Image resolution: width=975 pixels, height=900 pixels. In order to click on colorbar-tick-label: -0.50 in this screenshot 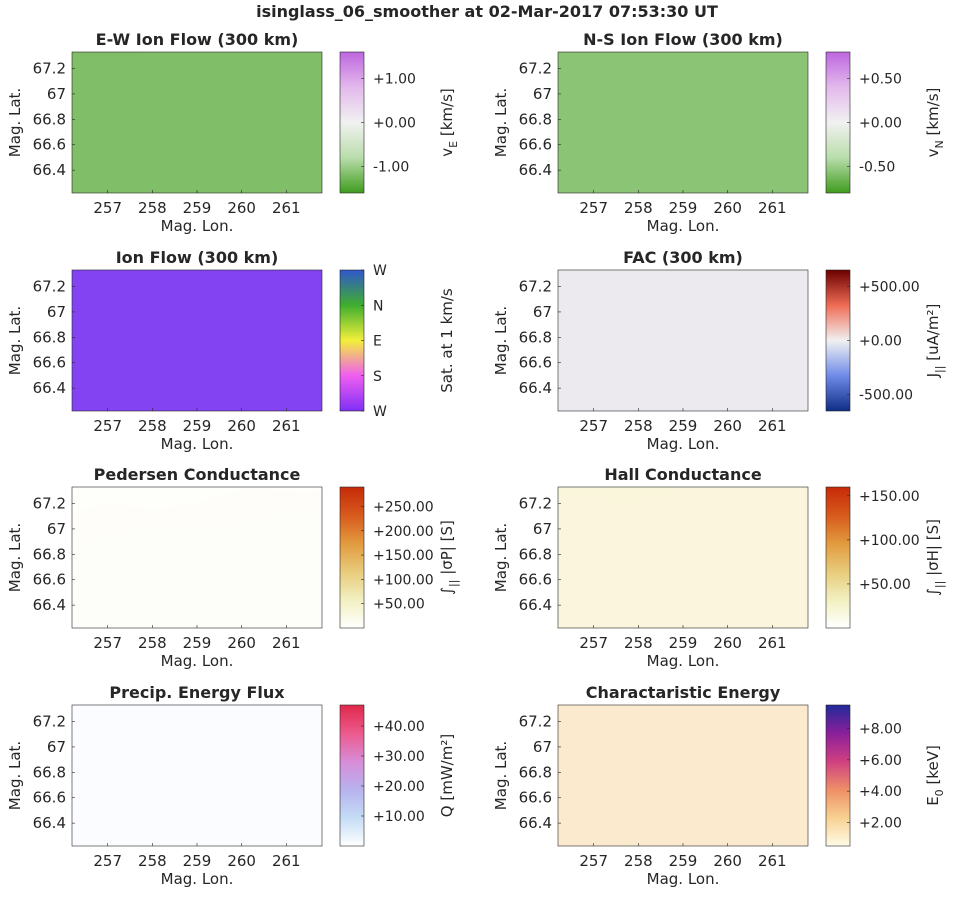, I will do `click(877, 168)`.